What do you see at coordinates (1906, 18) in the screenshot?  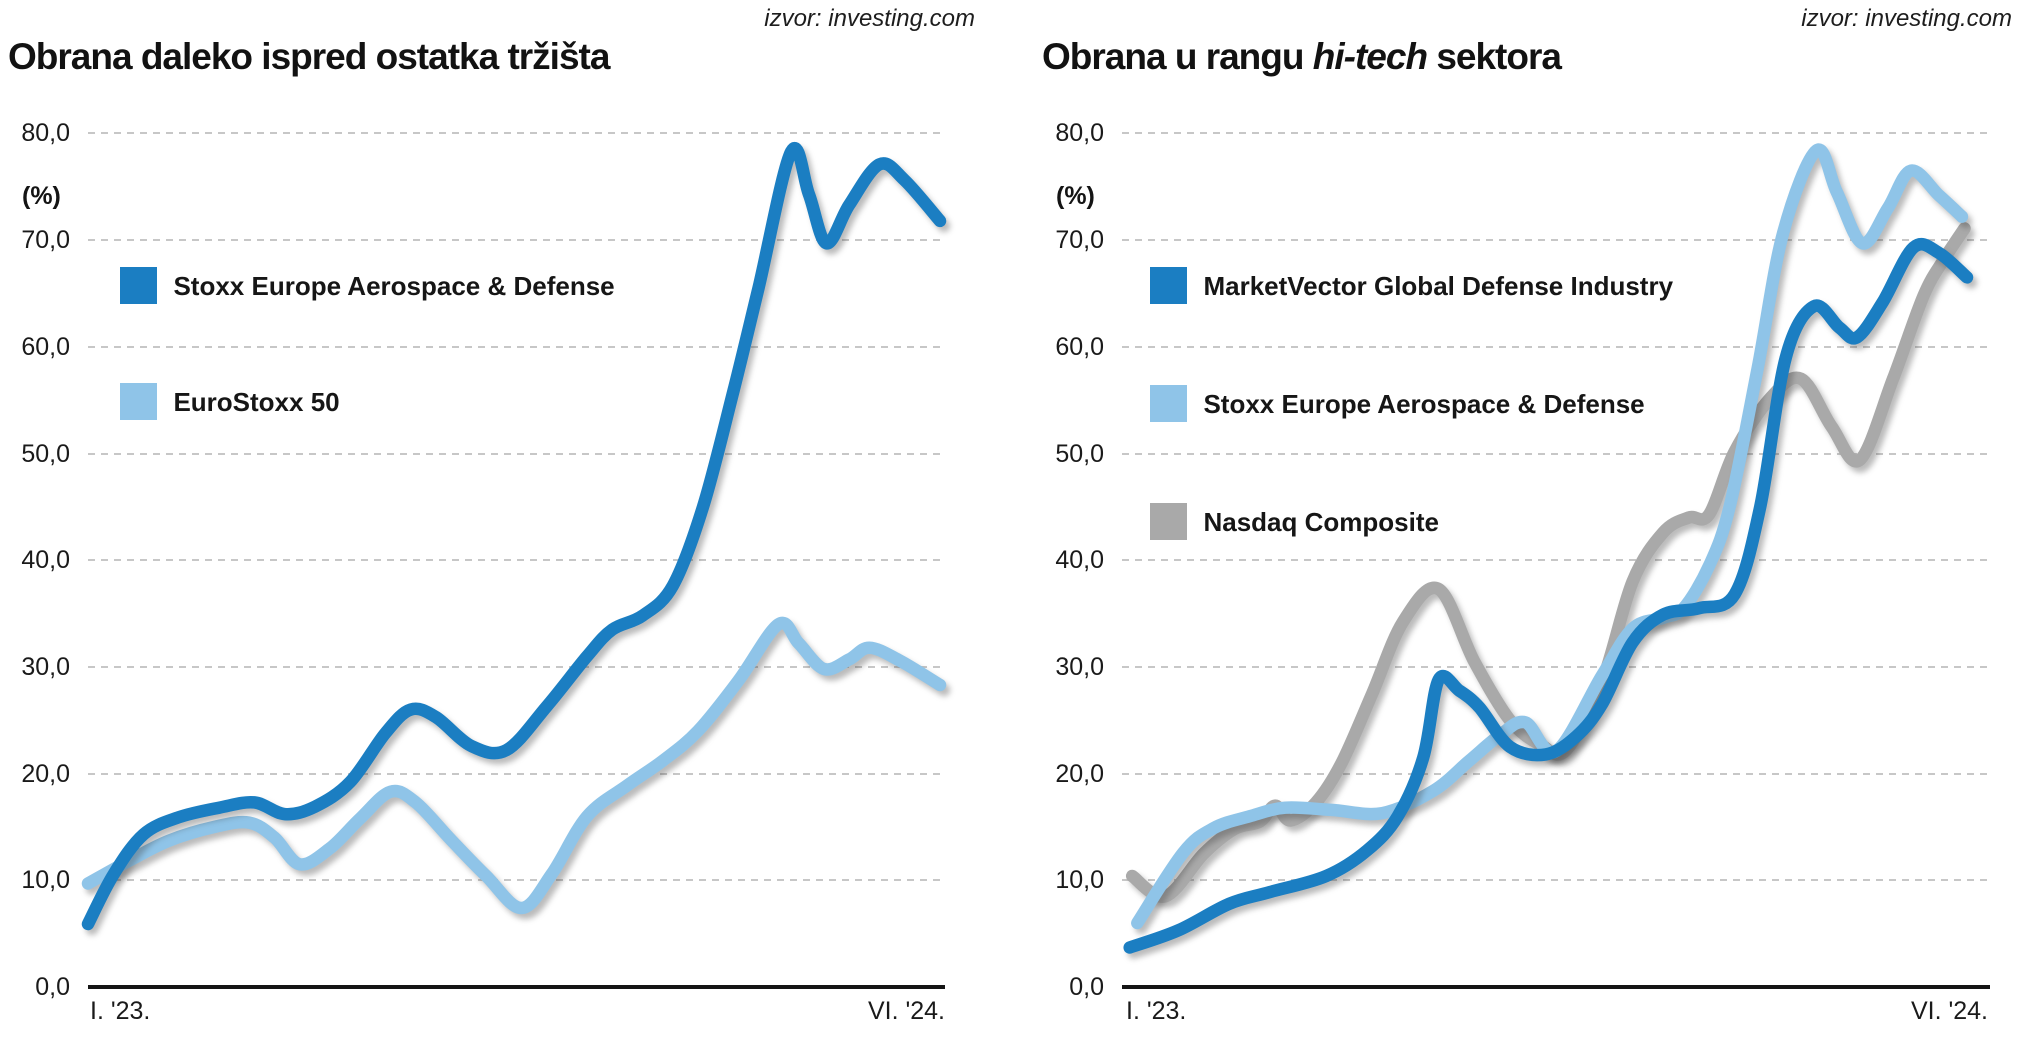 I see `source-credit-right: izvor: investing.com` at bounding box center [1906, 18].